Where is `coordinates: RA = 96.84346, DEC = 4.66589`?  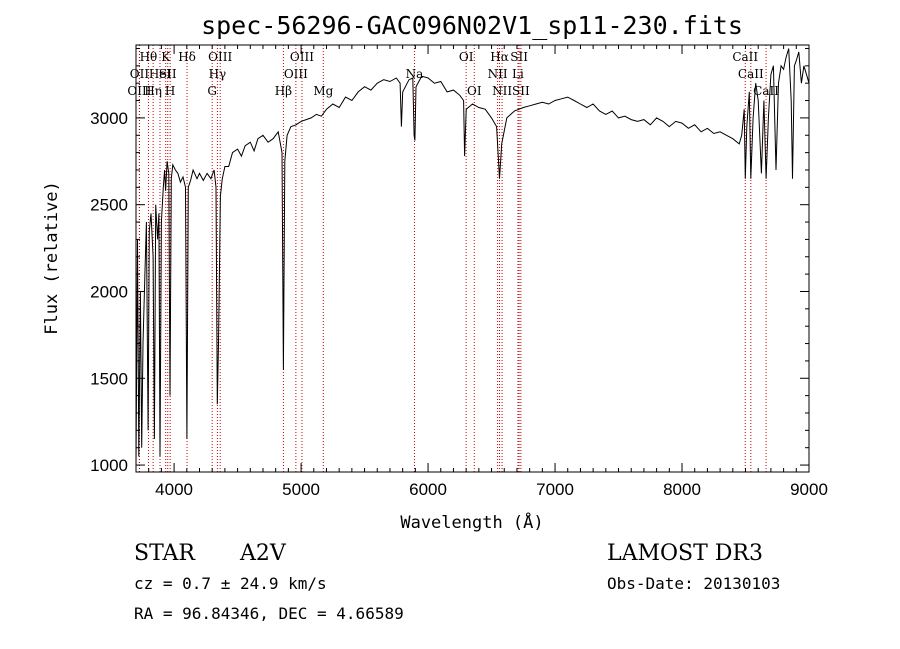
coordinates: RA = 96.84346, DEC = 4.66589 is located at coordinates (269, 613).